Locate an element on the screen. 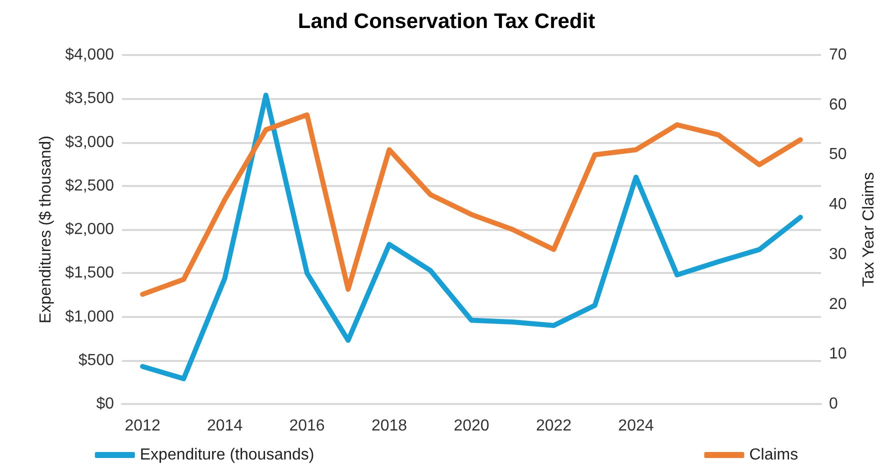 The height and width of the screenshot is (474, 893). y2-tick-label: 50 is located at coordinates (838, 155).